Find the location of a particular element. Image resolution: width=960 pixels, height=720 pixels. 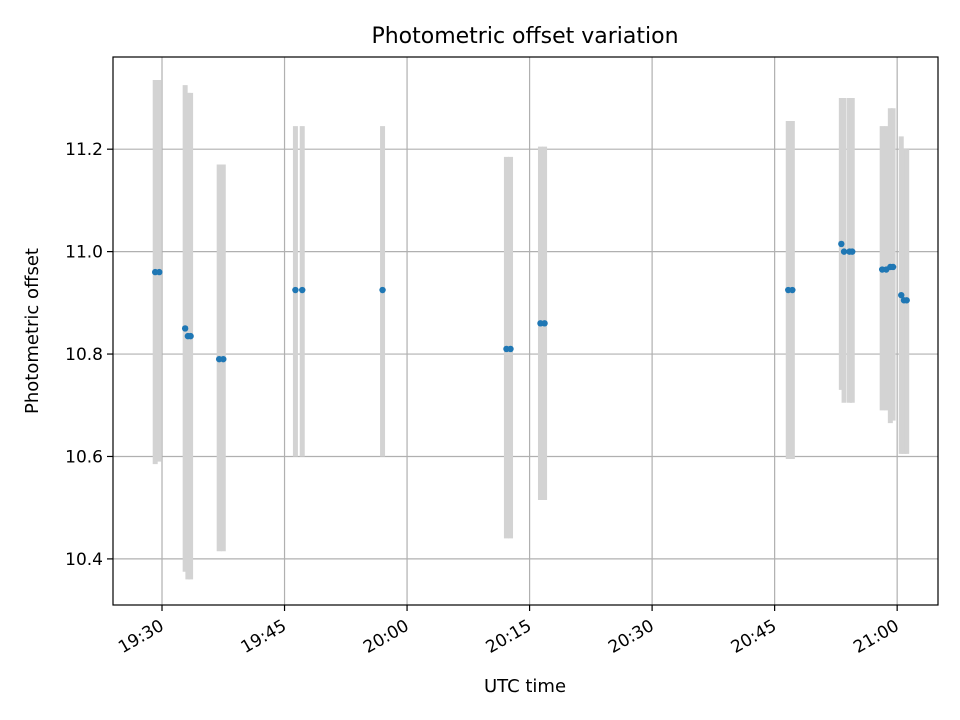

y-tick-label: 10.6 is located at coordinates (84, 457).